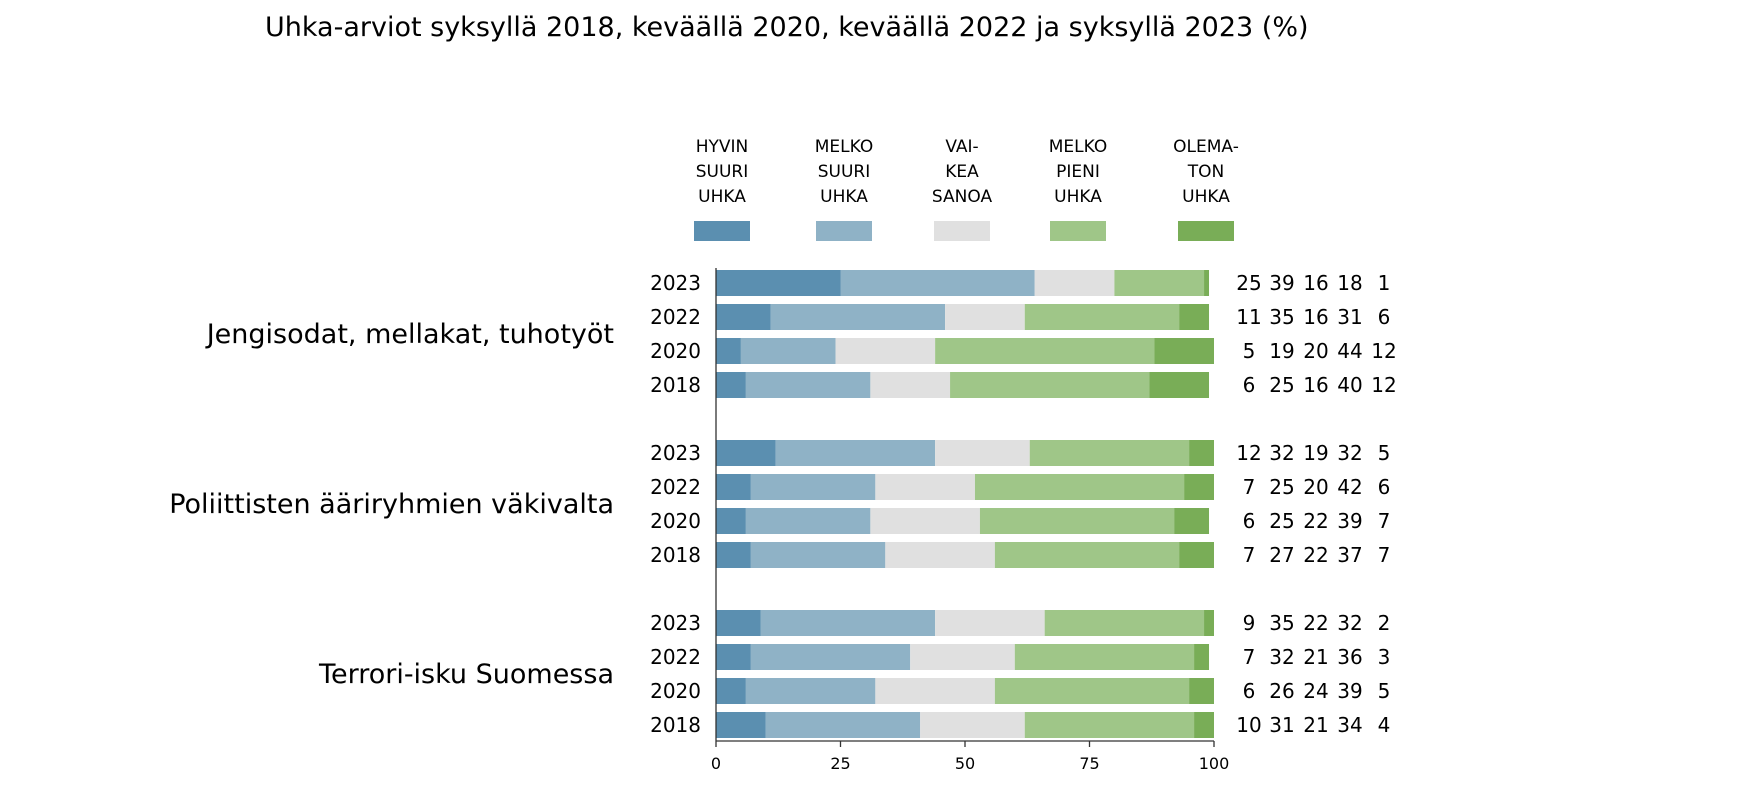  I want to click on data-value-label: 5, so click(1249, 351).